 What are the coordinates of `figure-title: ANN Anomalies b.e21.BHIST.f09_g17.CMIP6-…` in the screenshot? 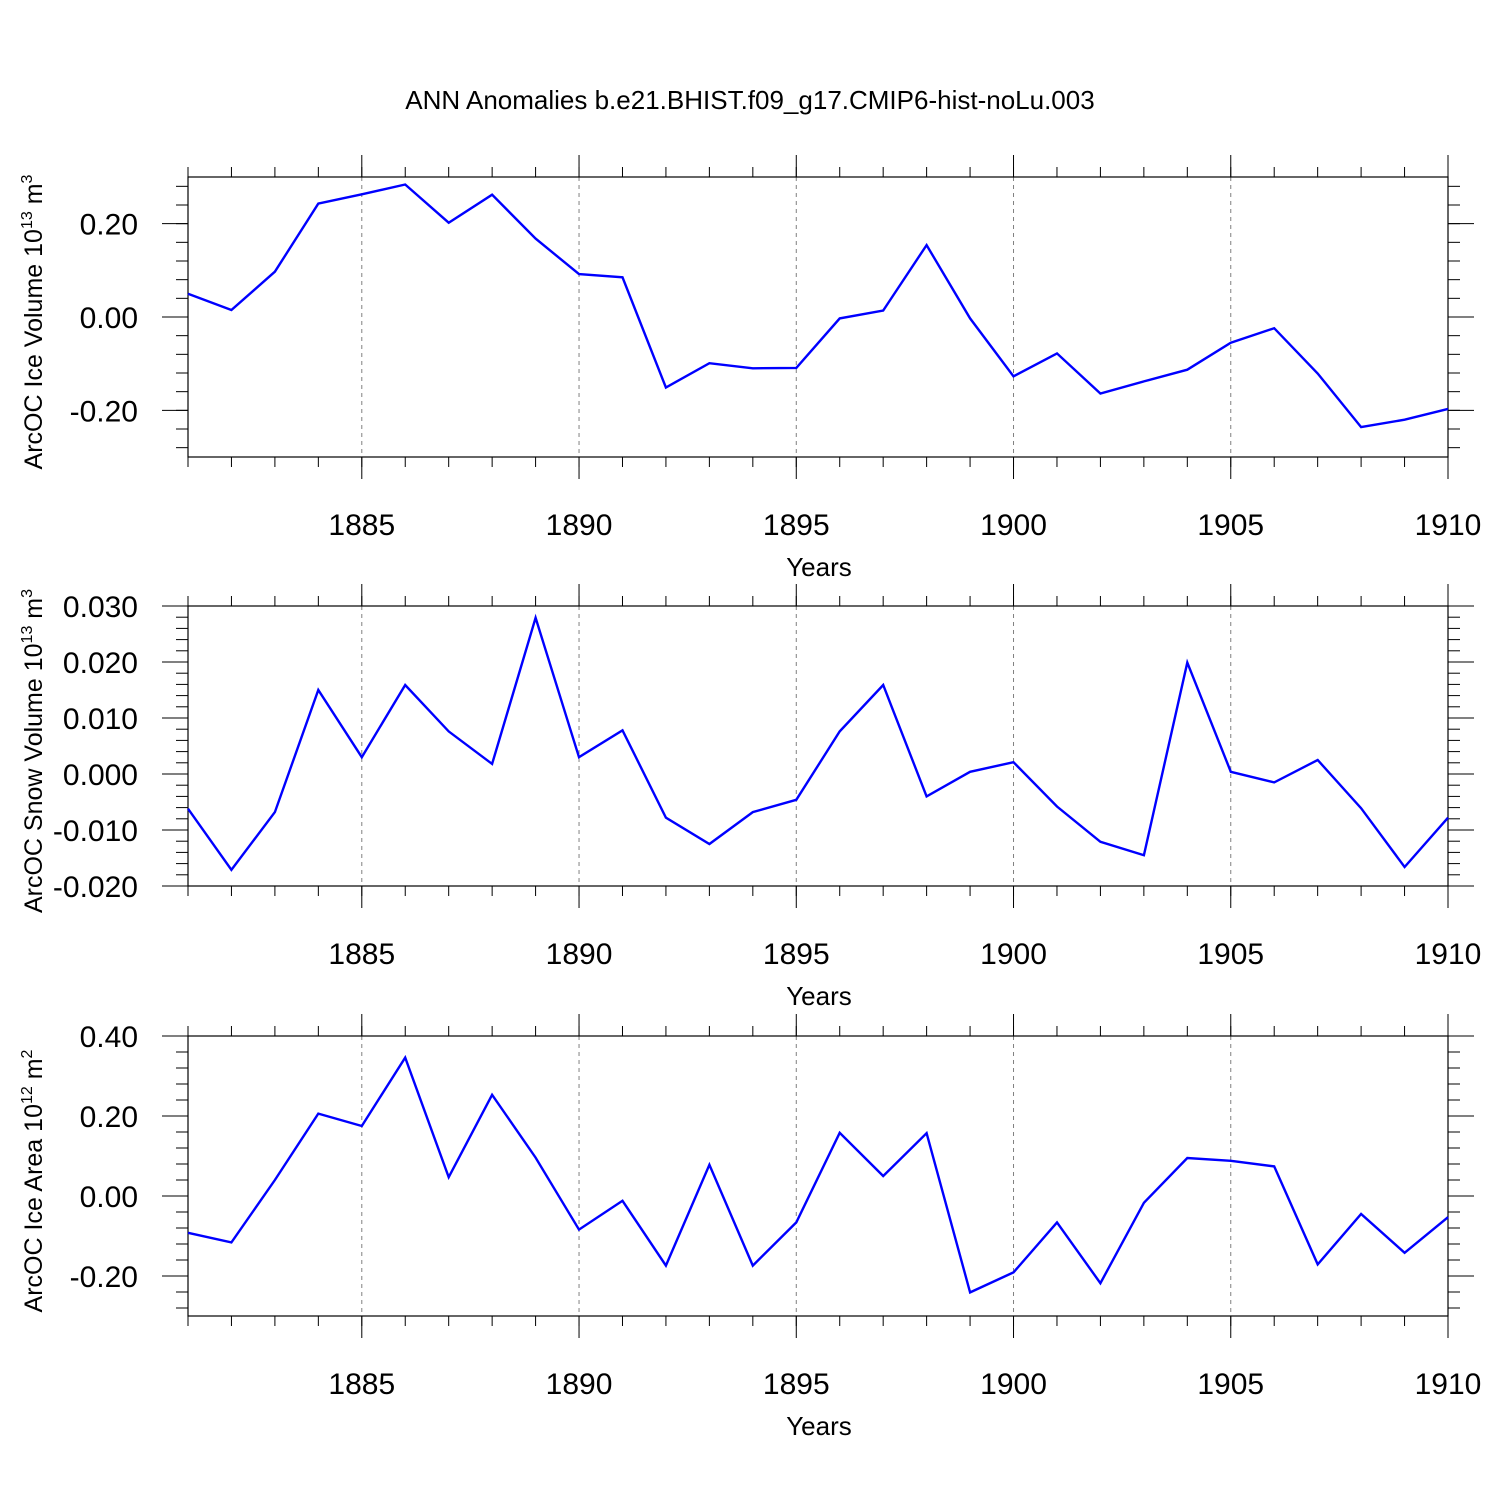 It's located at (749, 100).